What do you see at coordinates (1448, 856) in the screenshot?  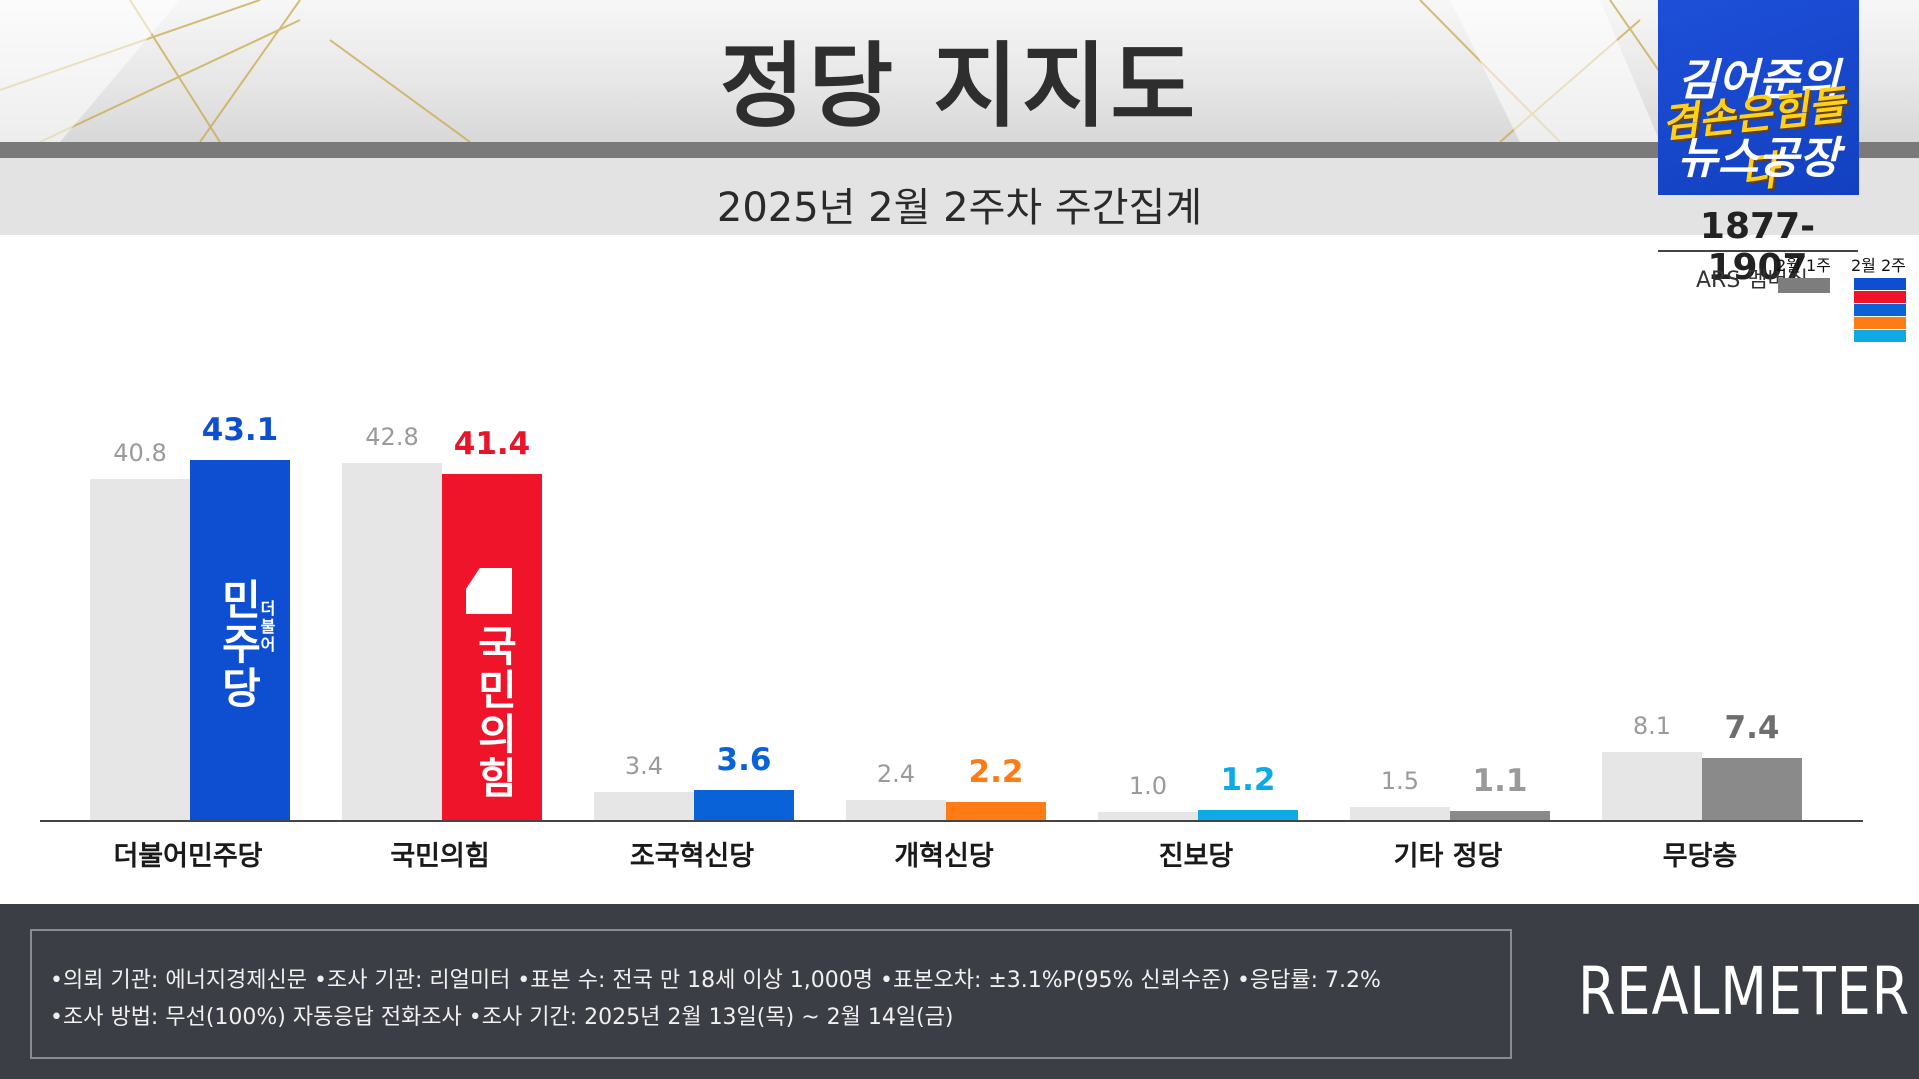 I see `category-label-other: 기타 정당` at bounding box center [1448, 856].